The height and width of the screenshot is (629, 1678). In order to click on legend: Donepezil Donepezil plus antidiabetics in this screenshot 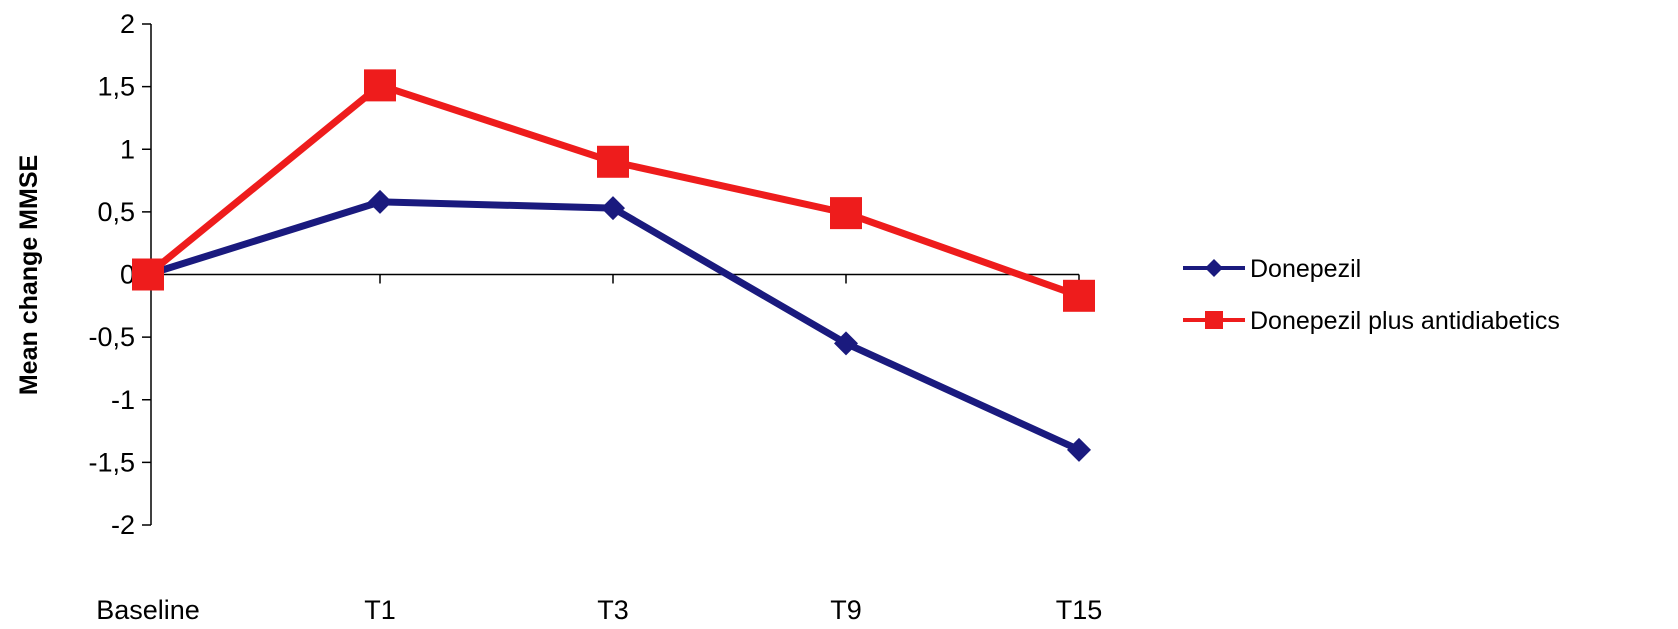, I will do `click(1371, 295)`.